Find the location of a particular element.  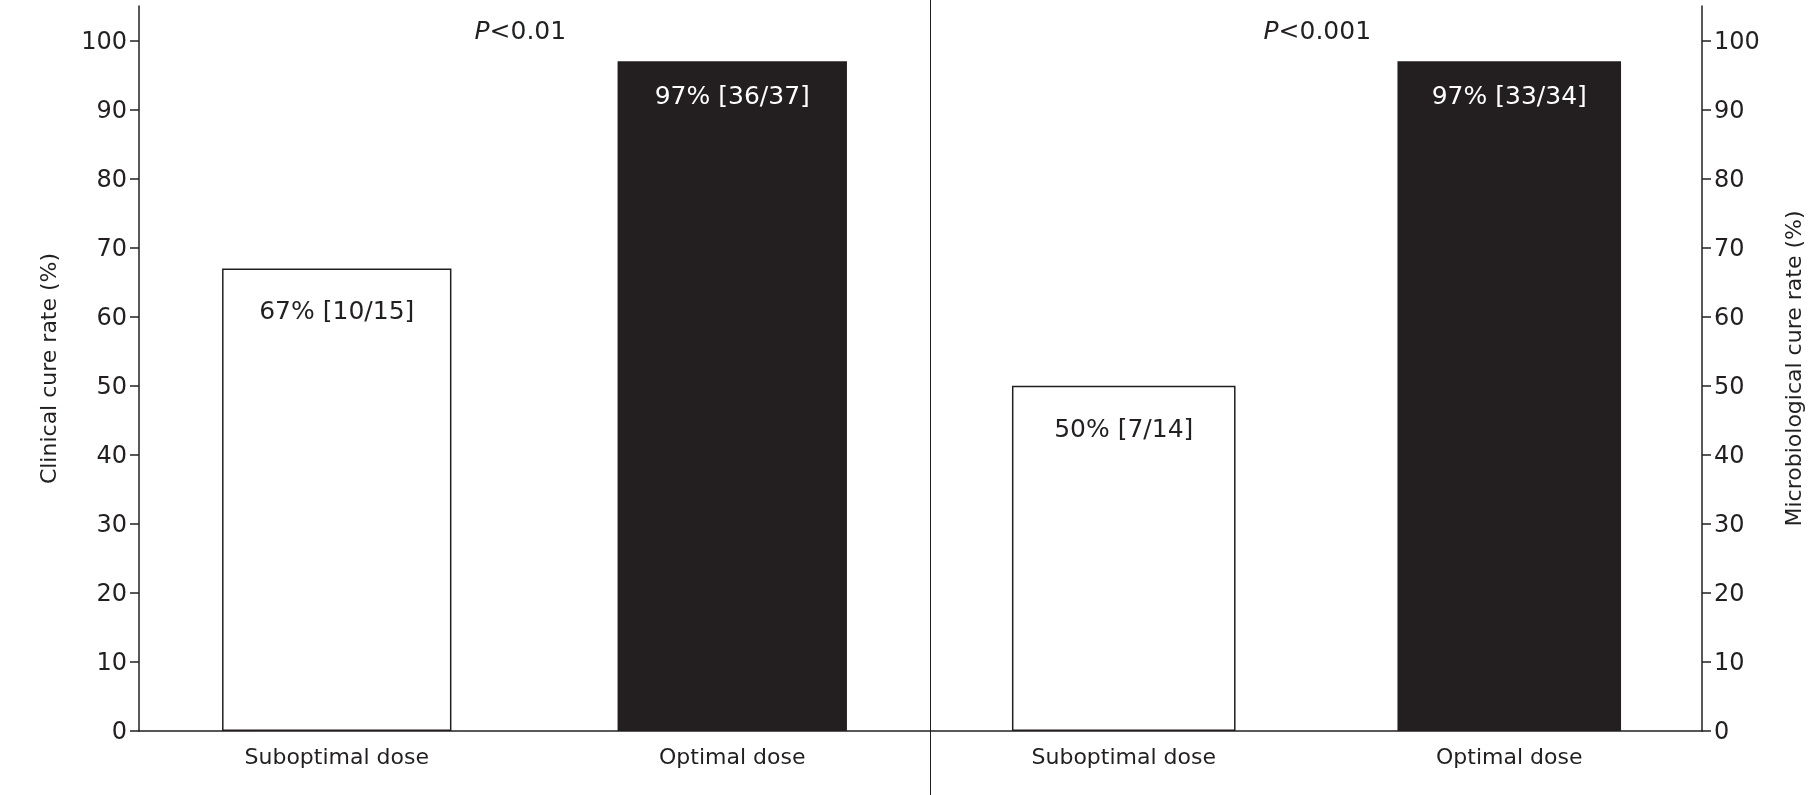

y-tick-label: 50 is located at coordinates (111, 385).